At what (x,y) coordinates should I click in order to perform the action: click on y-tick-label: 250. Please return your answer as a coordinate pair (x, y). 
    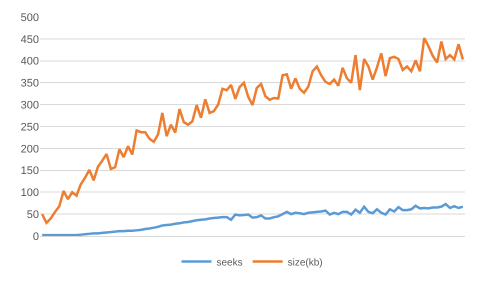
    Looking at the image, I should click on (29, 127).